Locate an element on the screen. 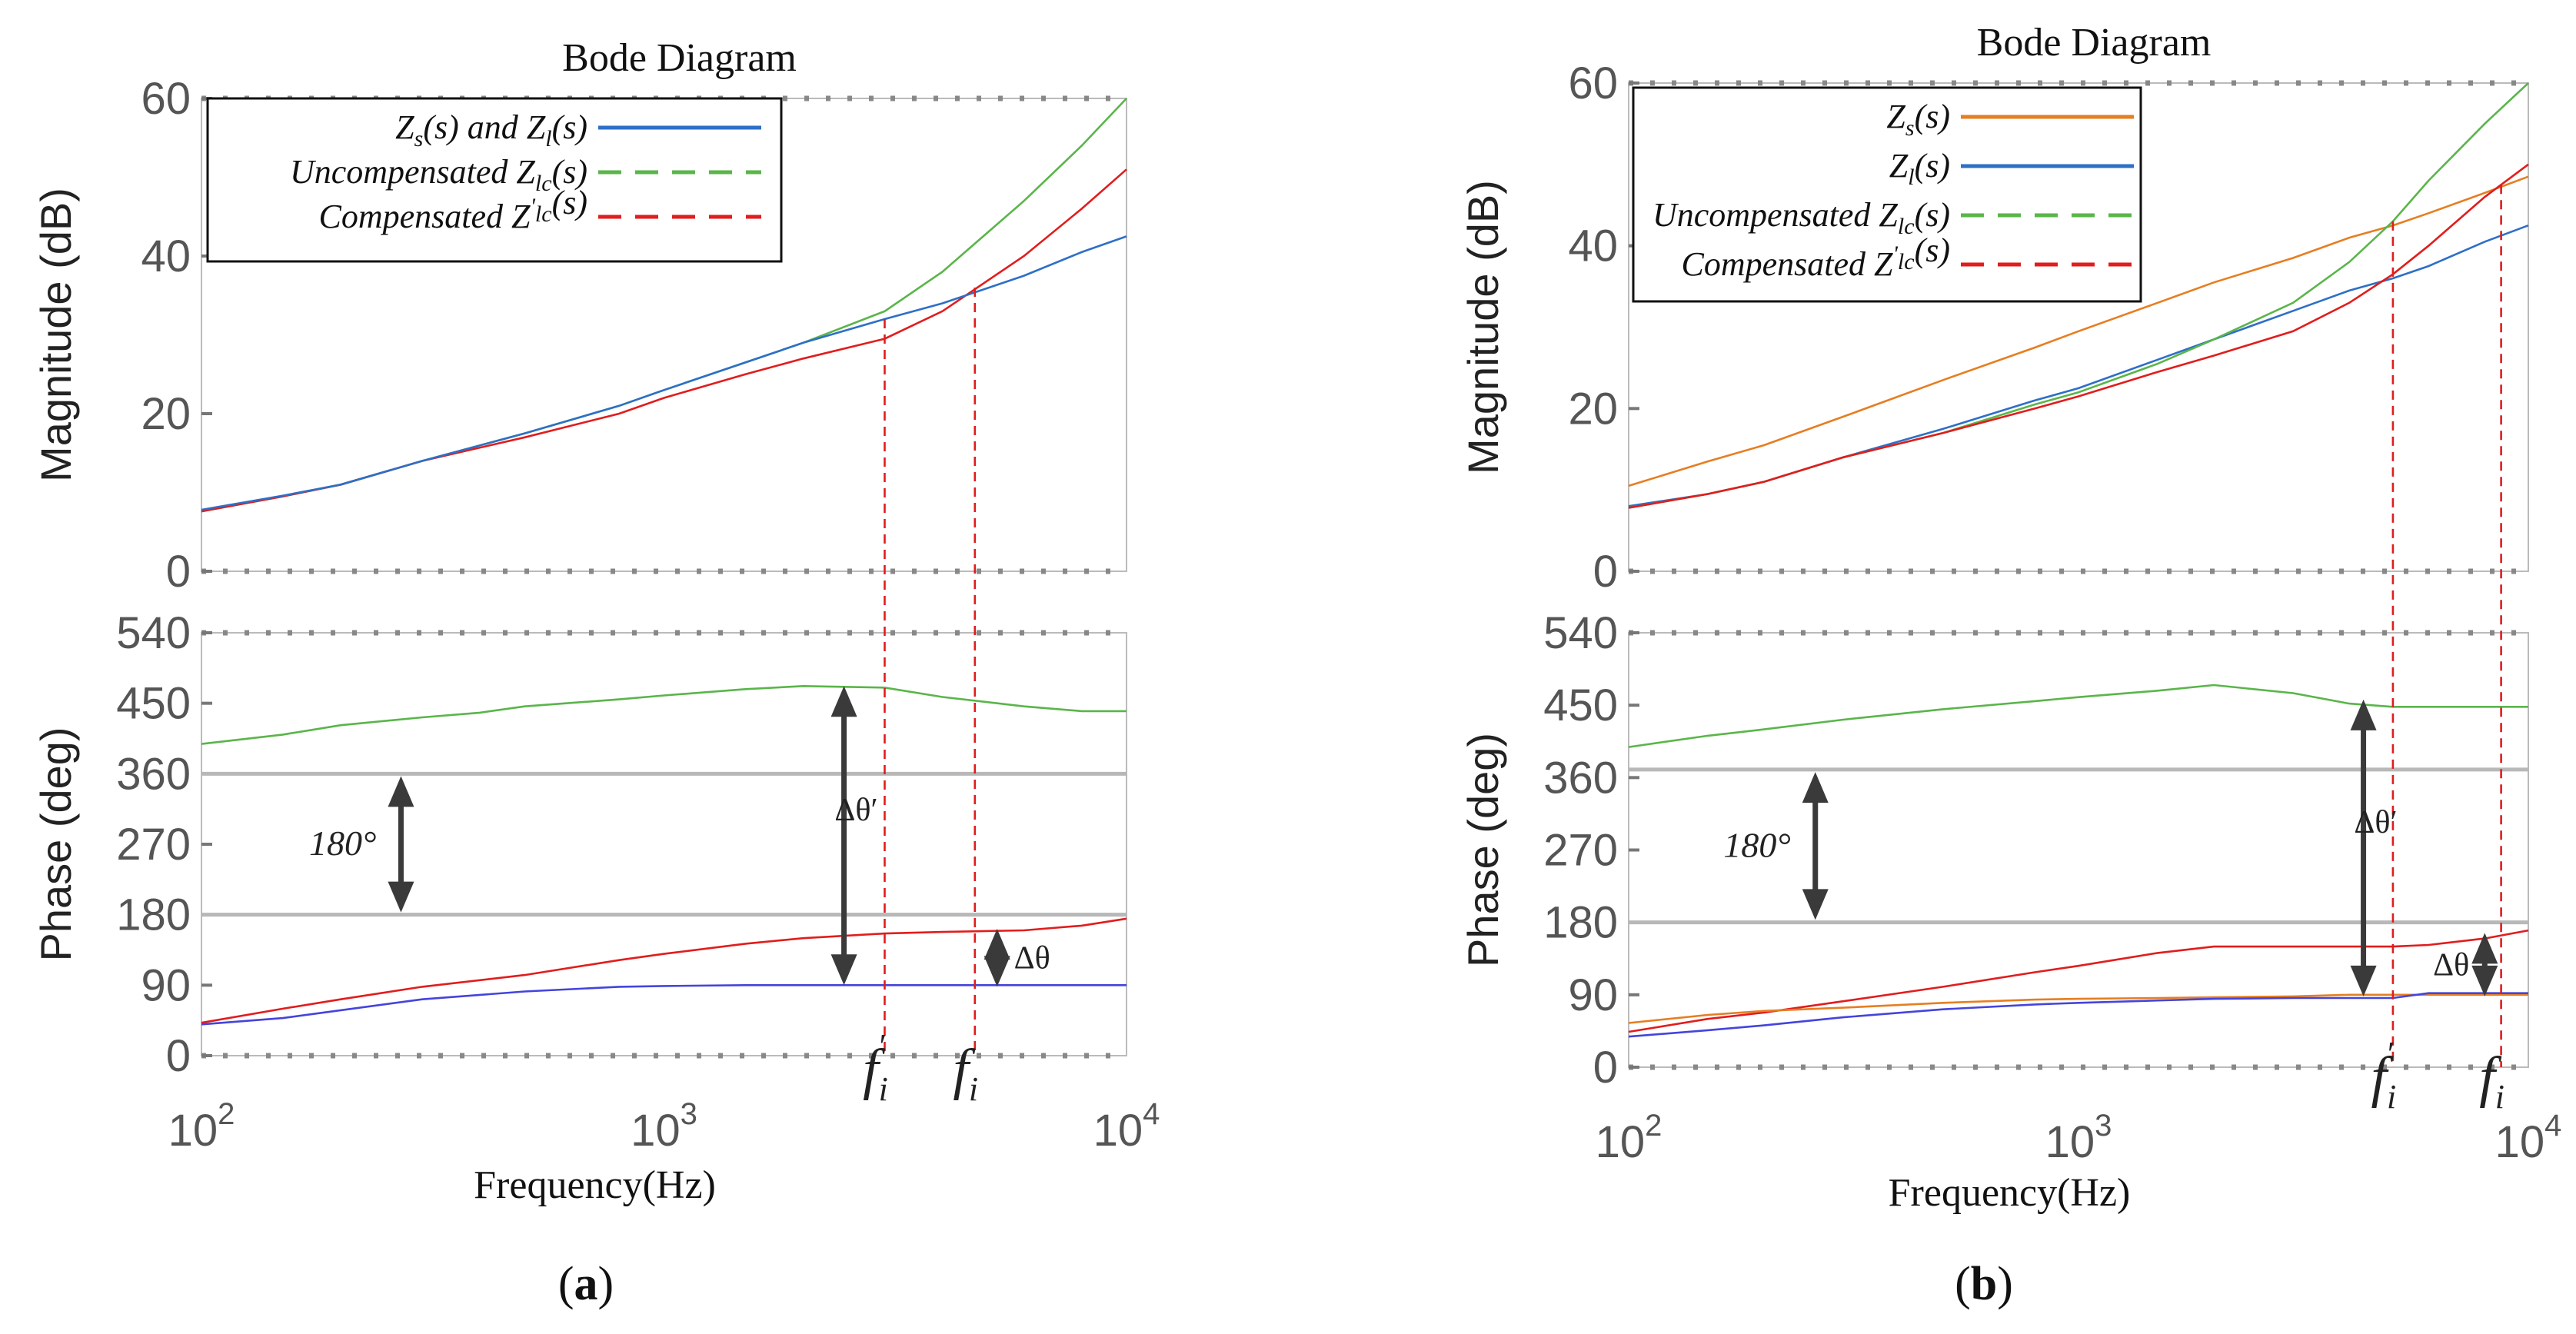 The height and width of the screenshot is (1334, 2576). fi-marker-label: fi′ is located at coordinates (875, 1067).